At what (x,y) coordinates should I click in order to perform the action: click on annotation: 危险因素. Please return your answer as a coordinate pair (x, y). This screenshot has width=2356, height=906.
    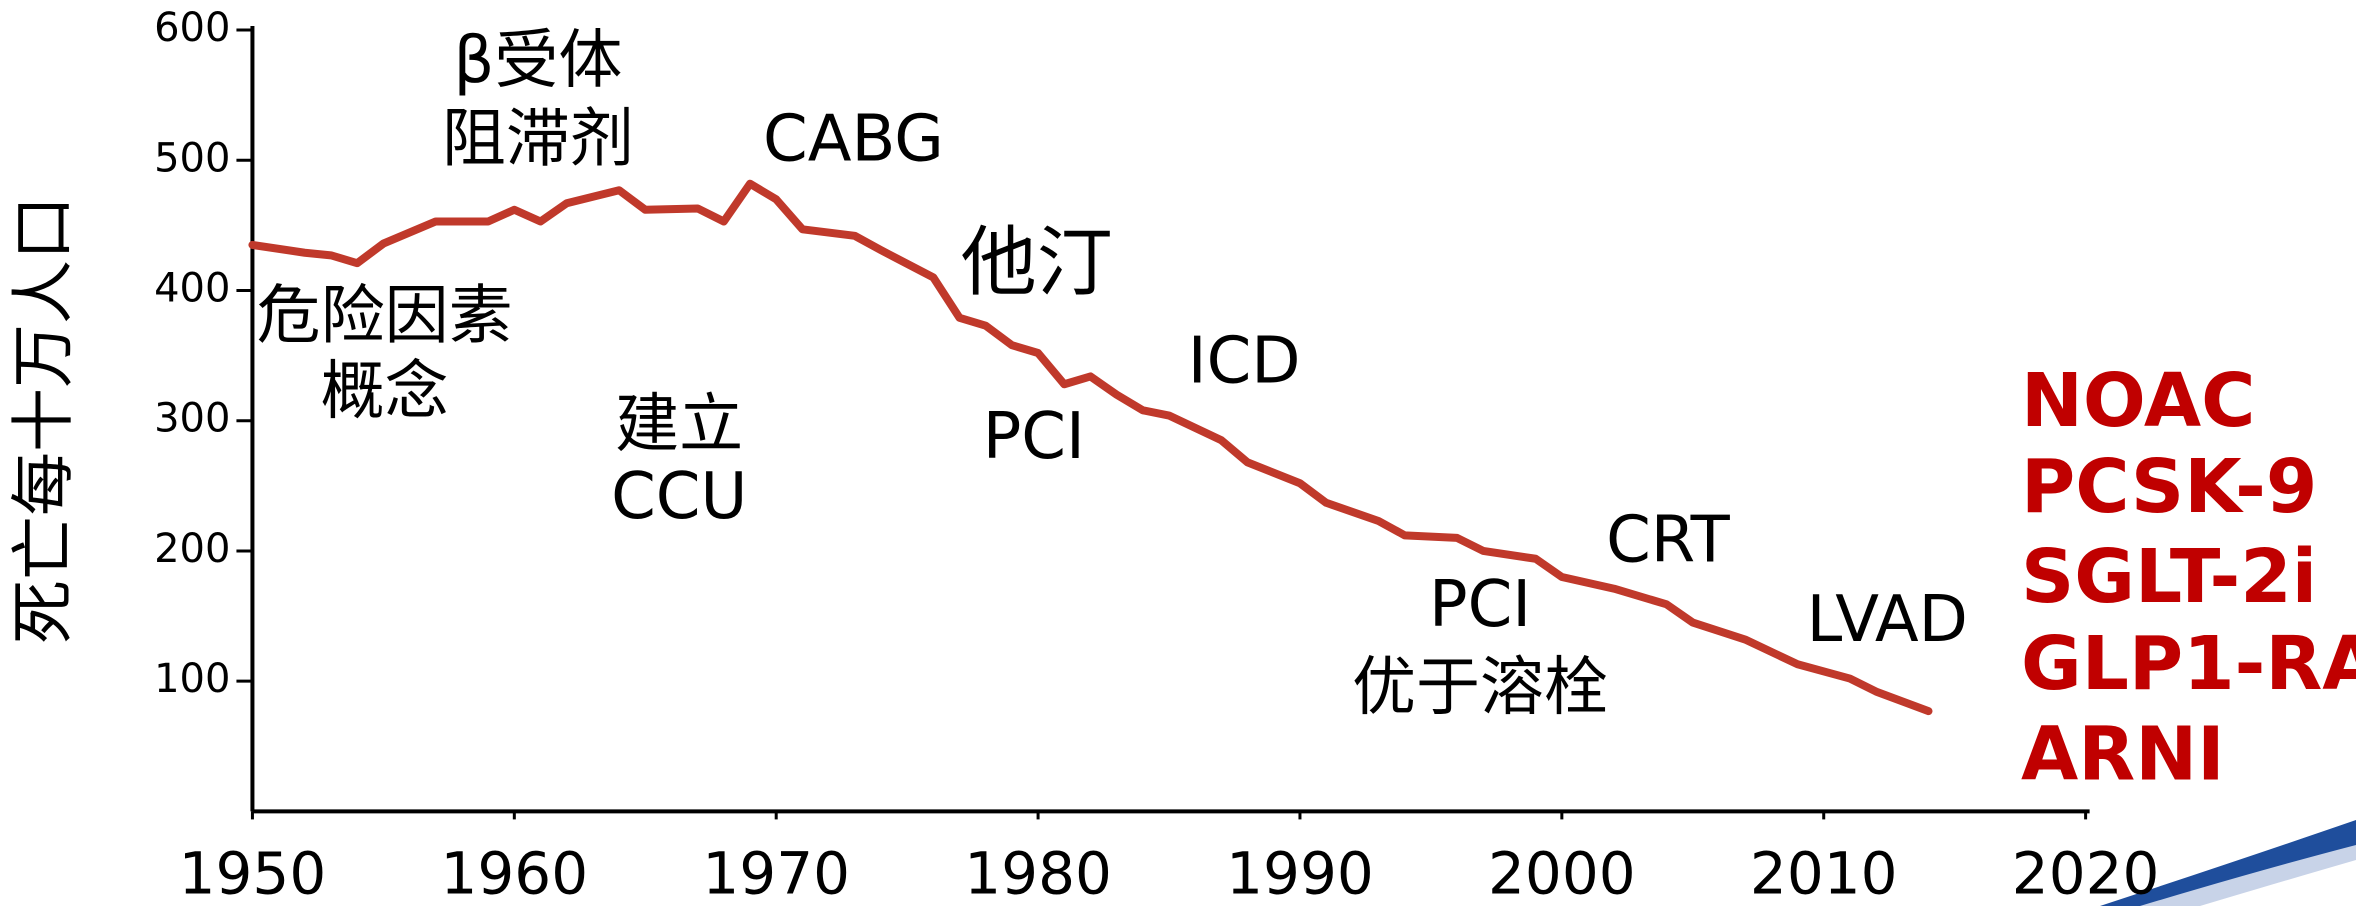
    Looking at the image, I should click on (385, 317).